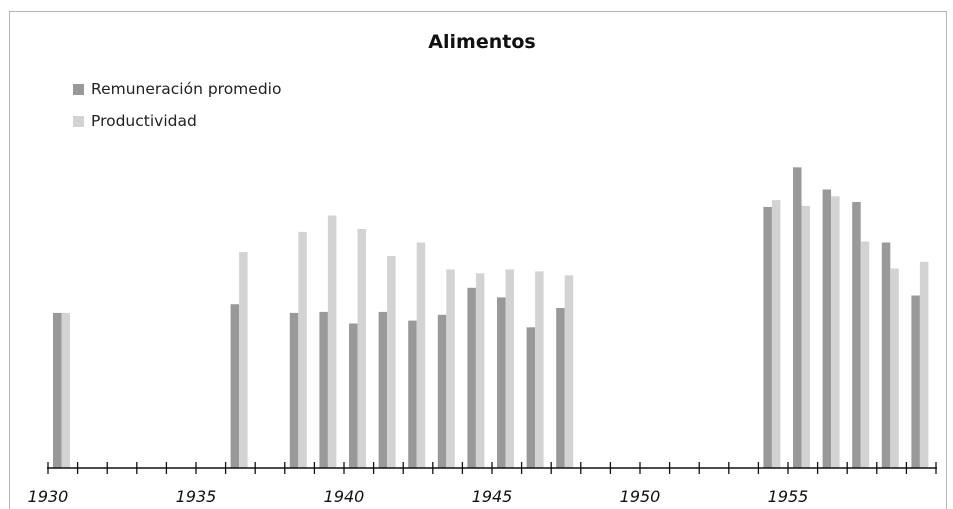  Describe the element at coordinates (894, 368) in the screenshot. I see `bar-productividad-1958` at that location.